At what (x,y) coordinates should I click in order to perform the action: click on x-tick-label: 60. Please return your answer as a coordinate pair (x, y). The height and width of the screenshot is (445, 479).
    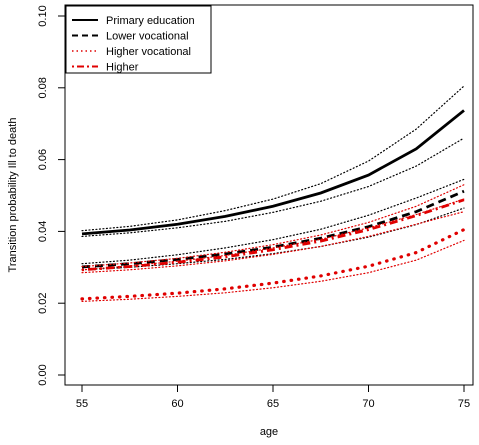
    Looking at the image, I should click on (177, 404).